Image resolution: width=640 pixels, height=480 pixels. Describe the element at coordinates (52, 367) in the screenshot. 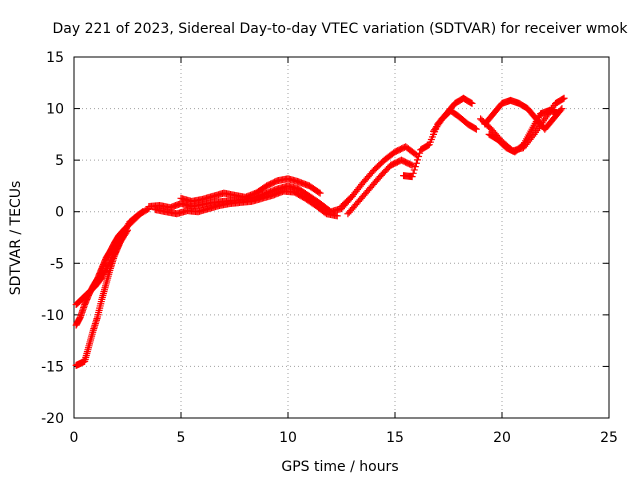

I see `y-tick-label: -15` at that location.